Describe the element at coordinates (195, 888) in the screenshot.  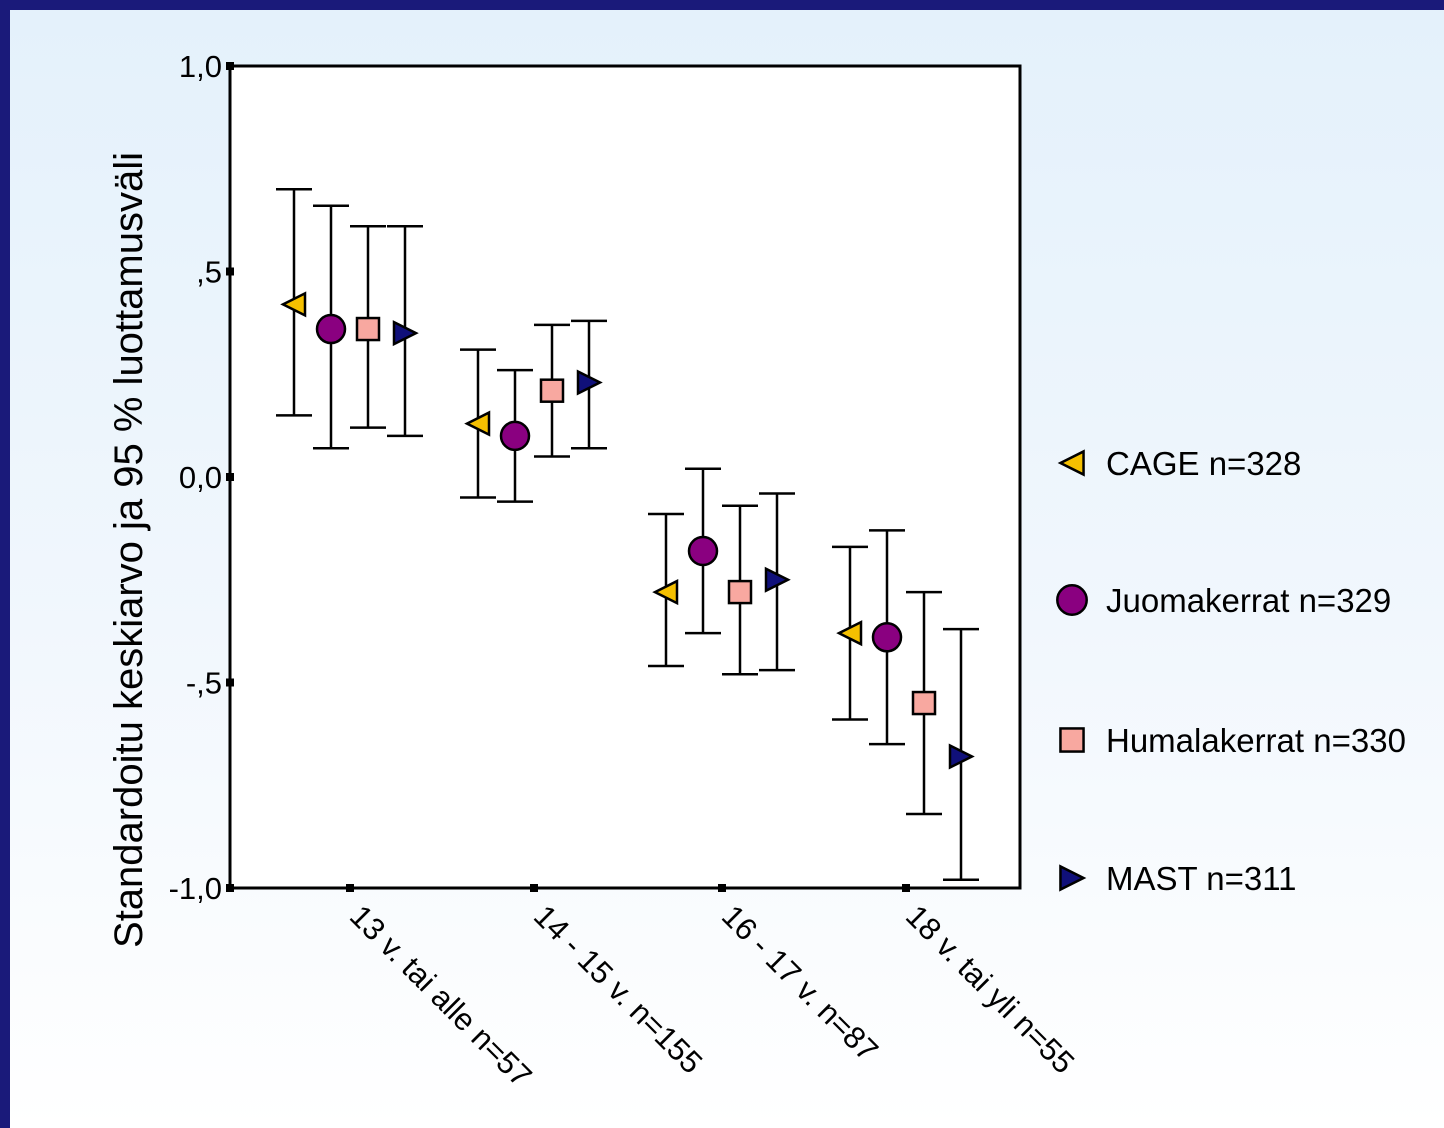
I see `y-tick-label: -1,0` at that location.